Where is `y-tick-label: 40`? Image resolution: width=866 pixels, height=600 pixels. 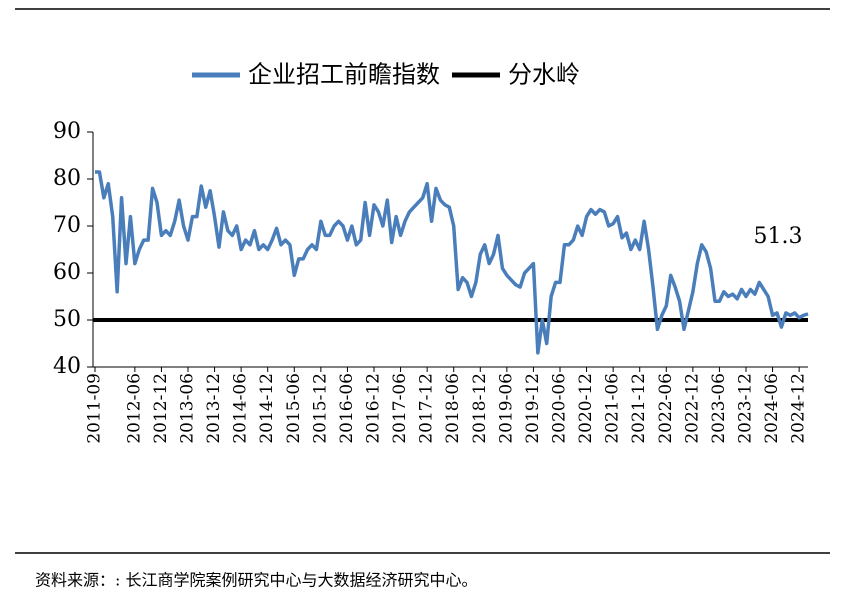 y-tick-label: 40 is located at coordinates (67, 366).